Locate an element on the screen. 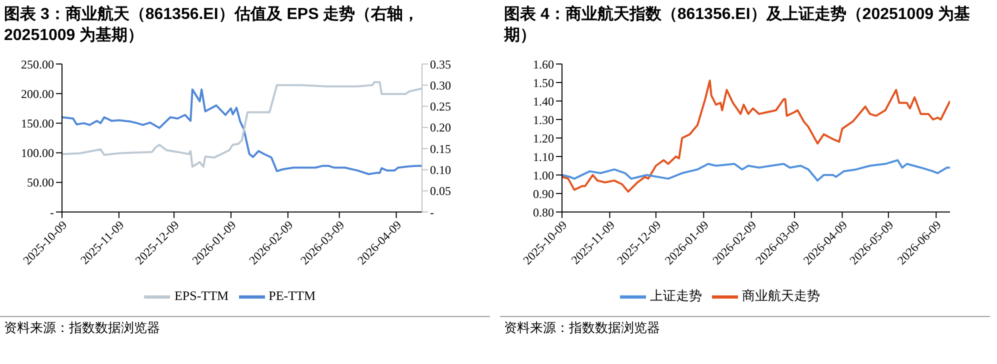 The width and height of the screenshot is (997, 364). y2-tick-label: 0.15 is located at coordinates (440, 149).